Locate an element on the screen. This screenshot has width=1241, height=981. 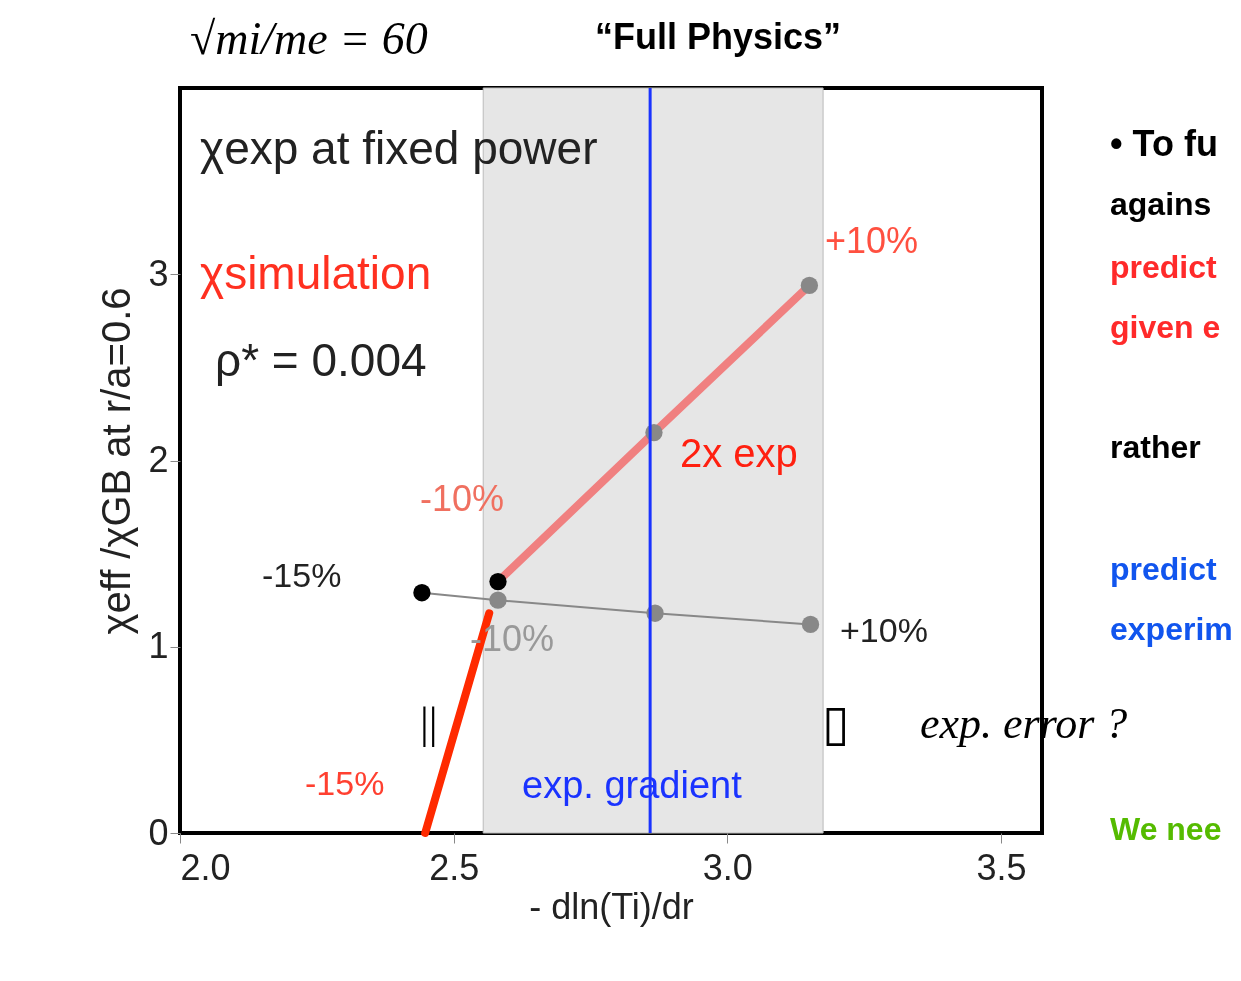
x-tick-label: 3.0 is located at coordinates (727, 867).